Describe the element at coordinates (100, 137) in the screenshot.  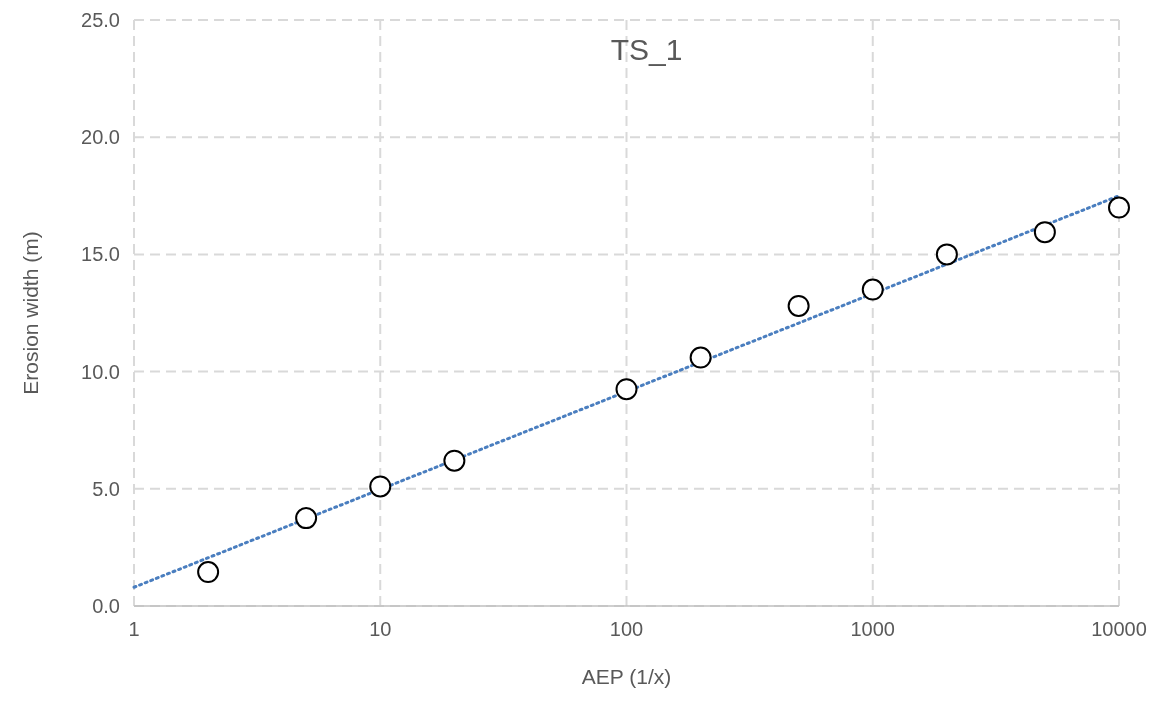
I see `y-tick-label: 20.0` at that location.